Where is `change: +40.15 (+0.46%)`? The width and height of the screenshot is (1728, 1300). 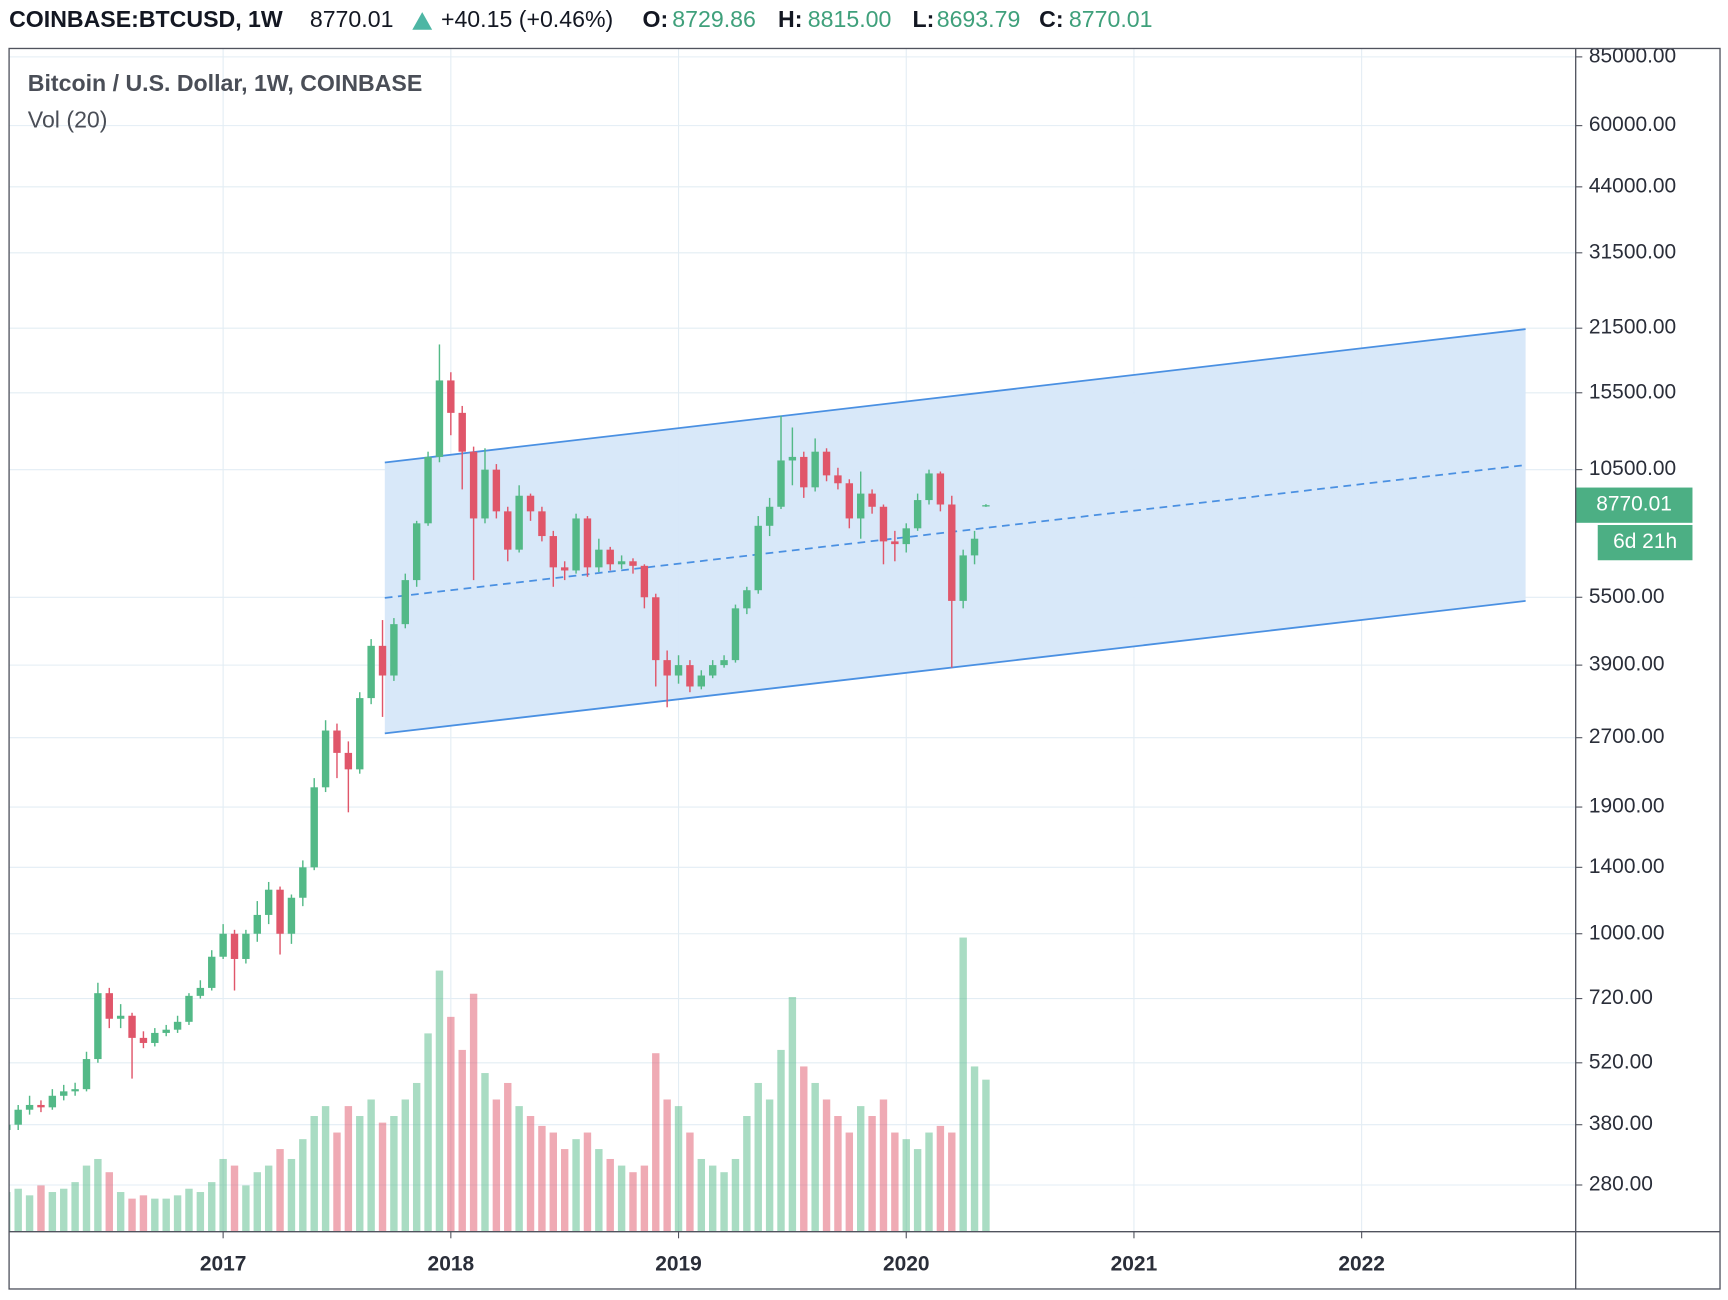 change: +40.15 (+0.46%) is located at coordinates (527, 19).